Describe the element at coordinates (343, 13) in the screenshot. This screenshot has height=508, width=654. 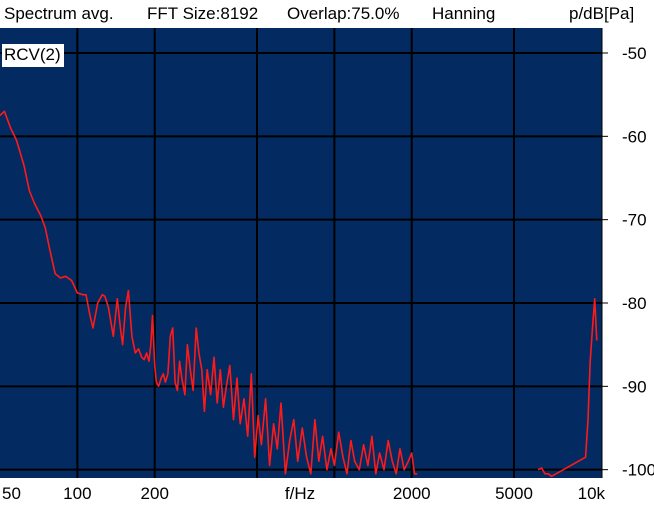
I see `overlap-label: Overlap:75.0%` at that location.